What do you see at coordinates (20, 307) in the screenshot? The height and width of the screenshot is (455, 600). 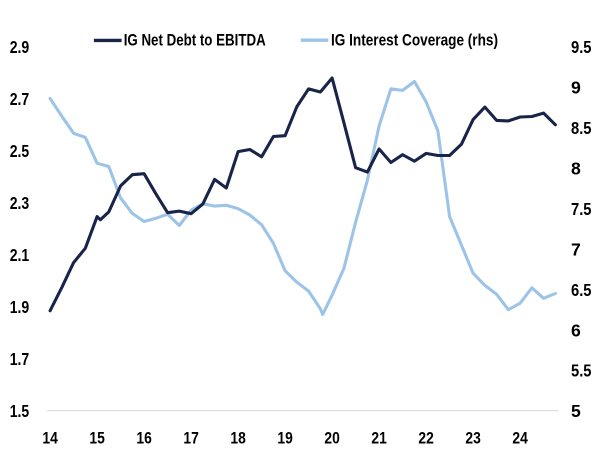 I see `svg-text: 1.9` at bounding box center [20, 307].